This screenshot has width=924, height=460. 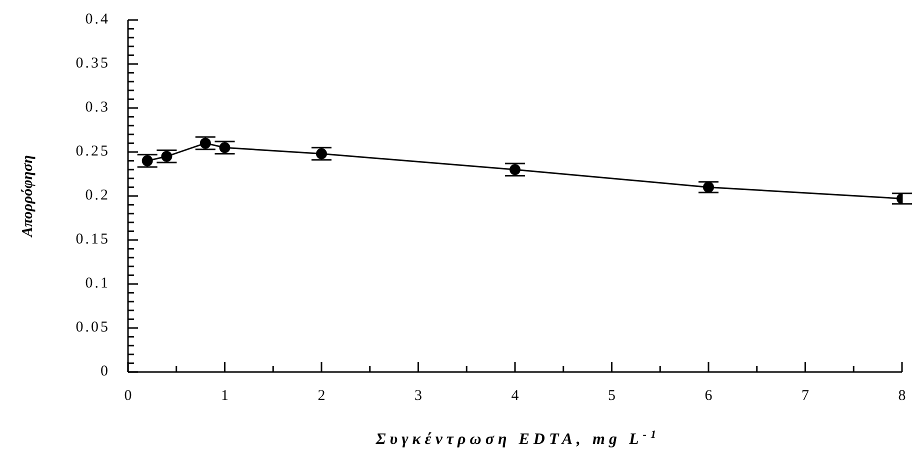 What do you see at coordinates (93, 327) in the screenshot?
I see `y-tick-label: 0.05` at bounding box center [93, 327].